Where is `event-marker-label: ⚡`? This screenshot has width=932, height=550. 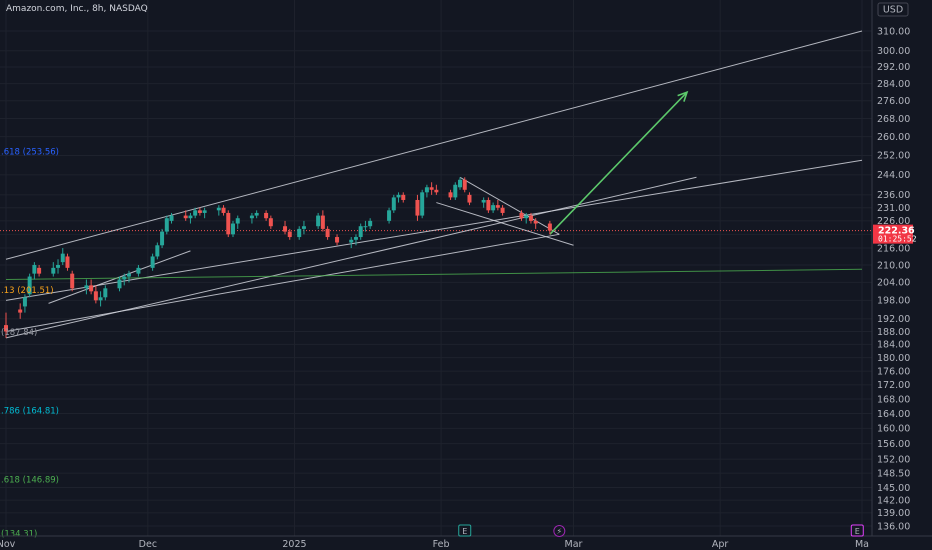 event-marker-label: ⚡ is located at coordinates (560, 531).